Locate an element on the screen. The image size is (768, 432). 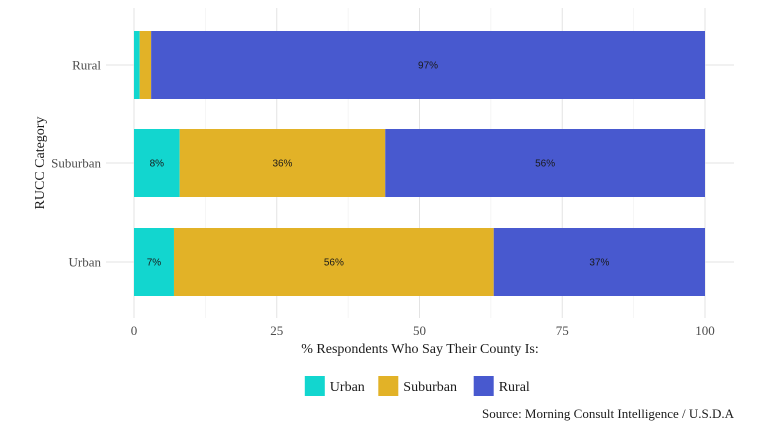
x-axis-title: % Respondents Who Say Their County Is: is located at coordinates (419, 349).